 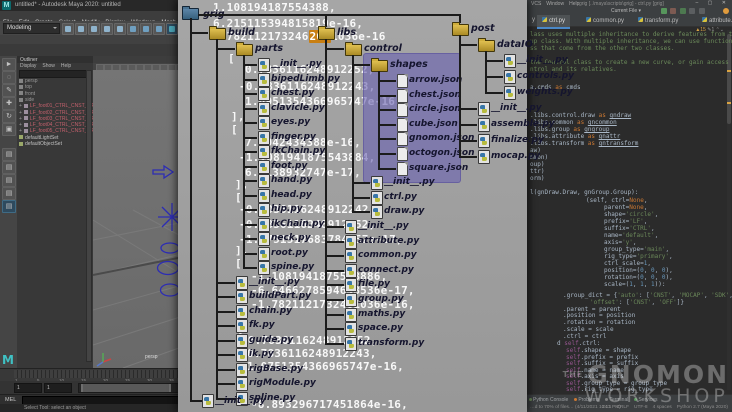 What do you see at coordinates (726, 11) in the screenshot?
I see `avatar` at bounding box center [726, 11].